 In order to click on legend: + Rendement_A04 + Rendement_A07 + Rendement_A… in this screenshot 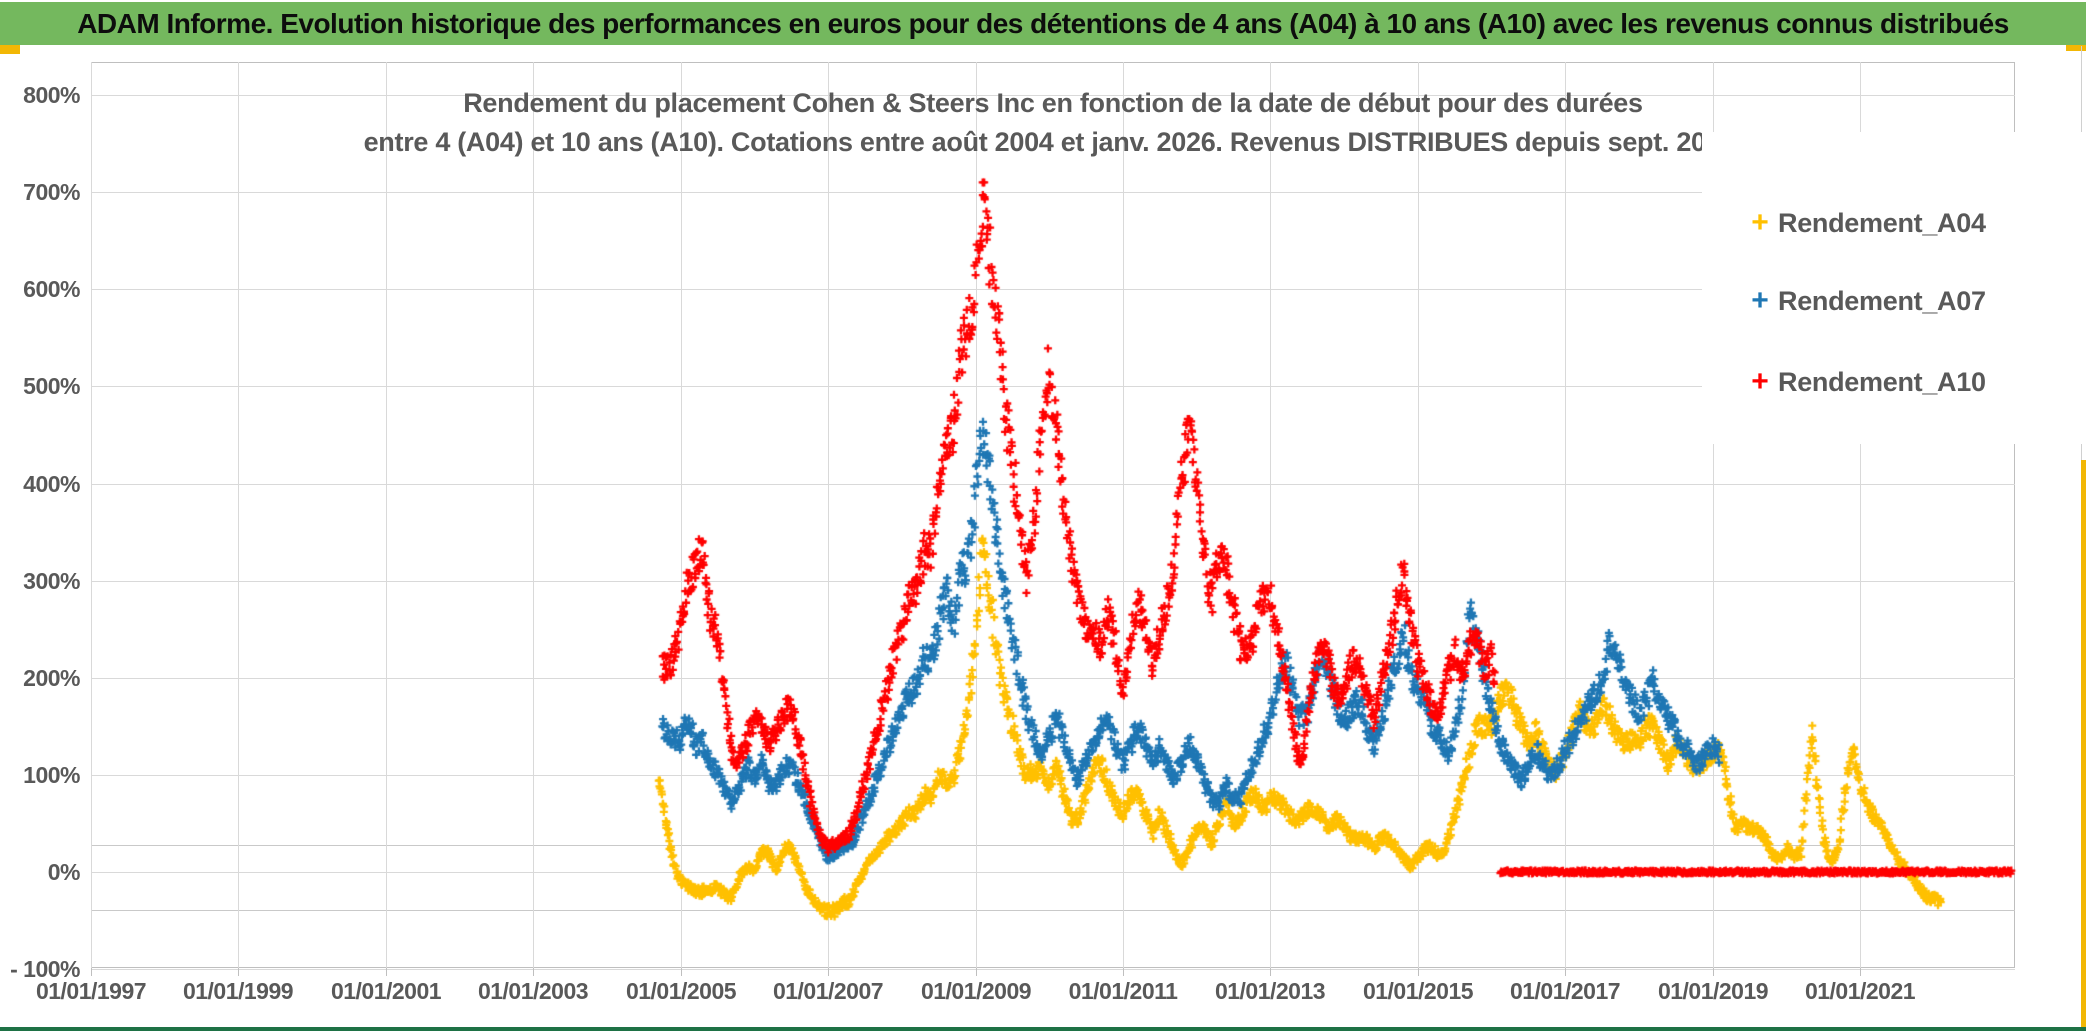, I will do `click(1892, 288)`.